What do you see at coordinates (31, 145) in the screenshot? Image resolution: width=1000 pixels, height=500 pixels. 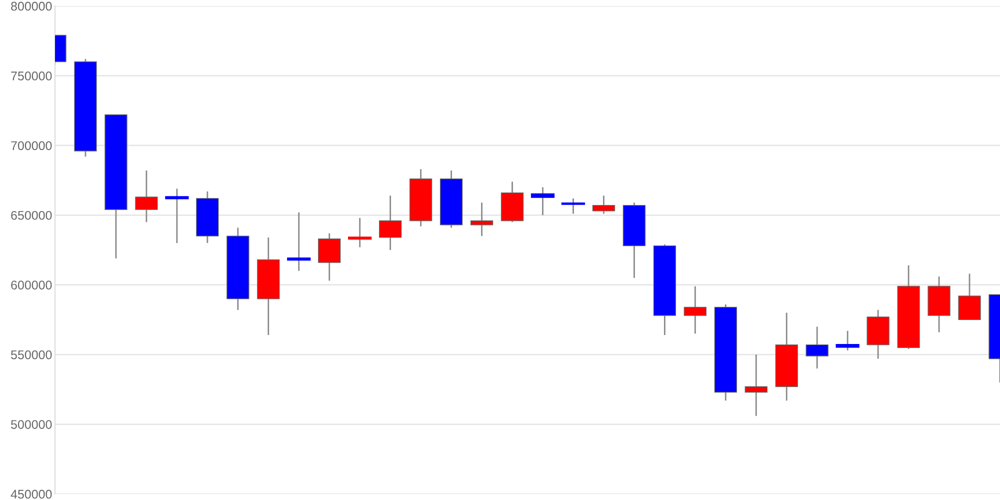 I see `y-tick-label: 700000` at bounding box center [31, 145].